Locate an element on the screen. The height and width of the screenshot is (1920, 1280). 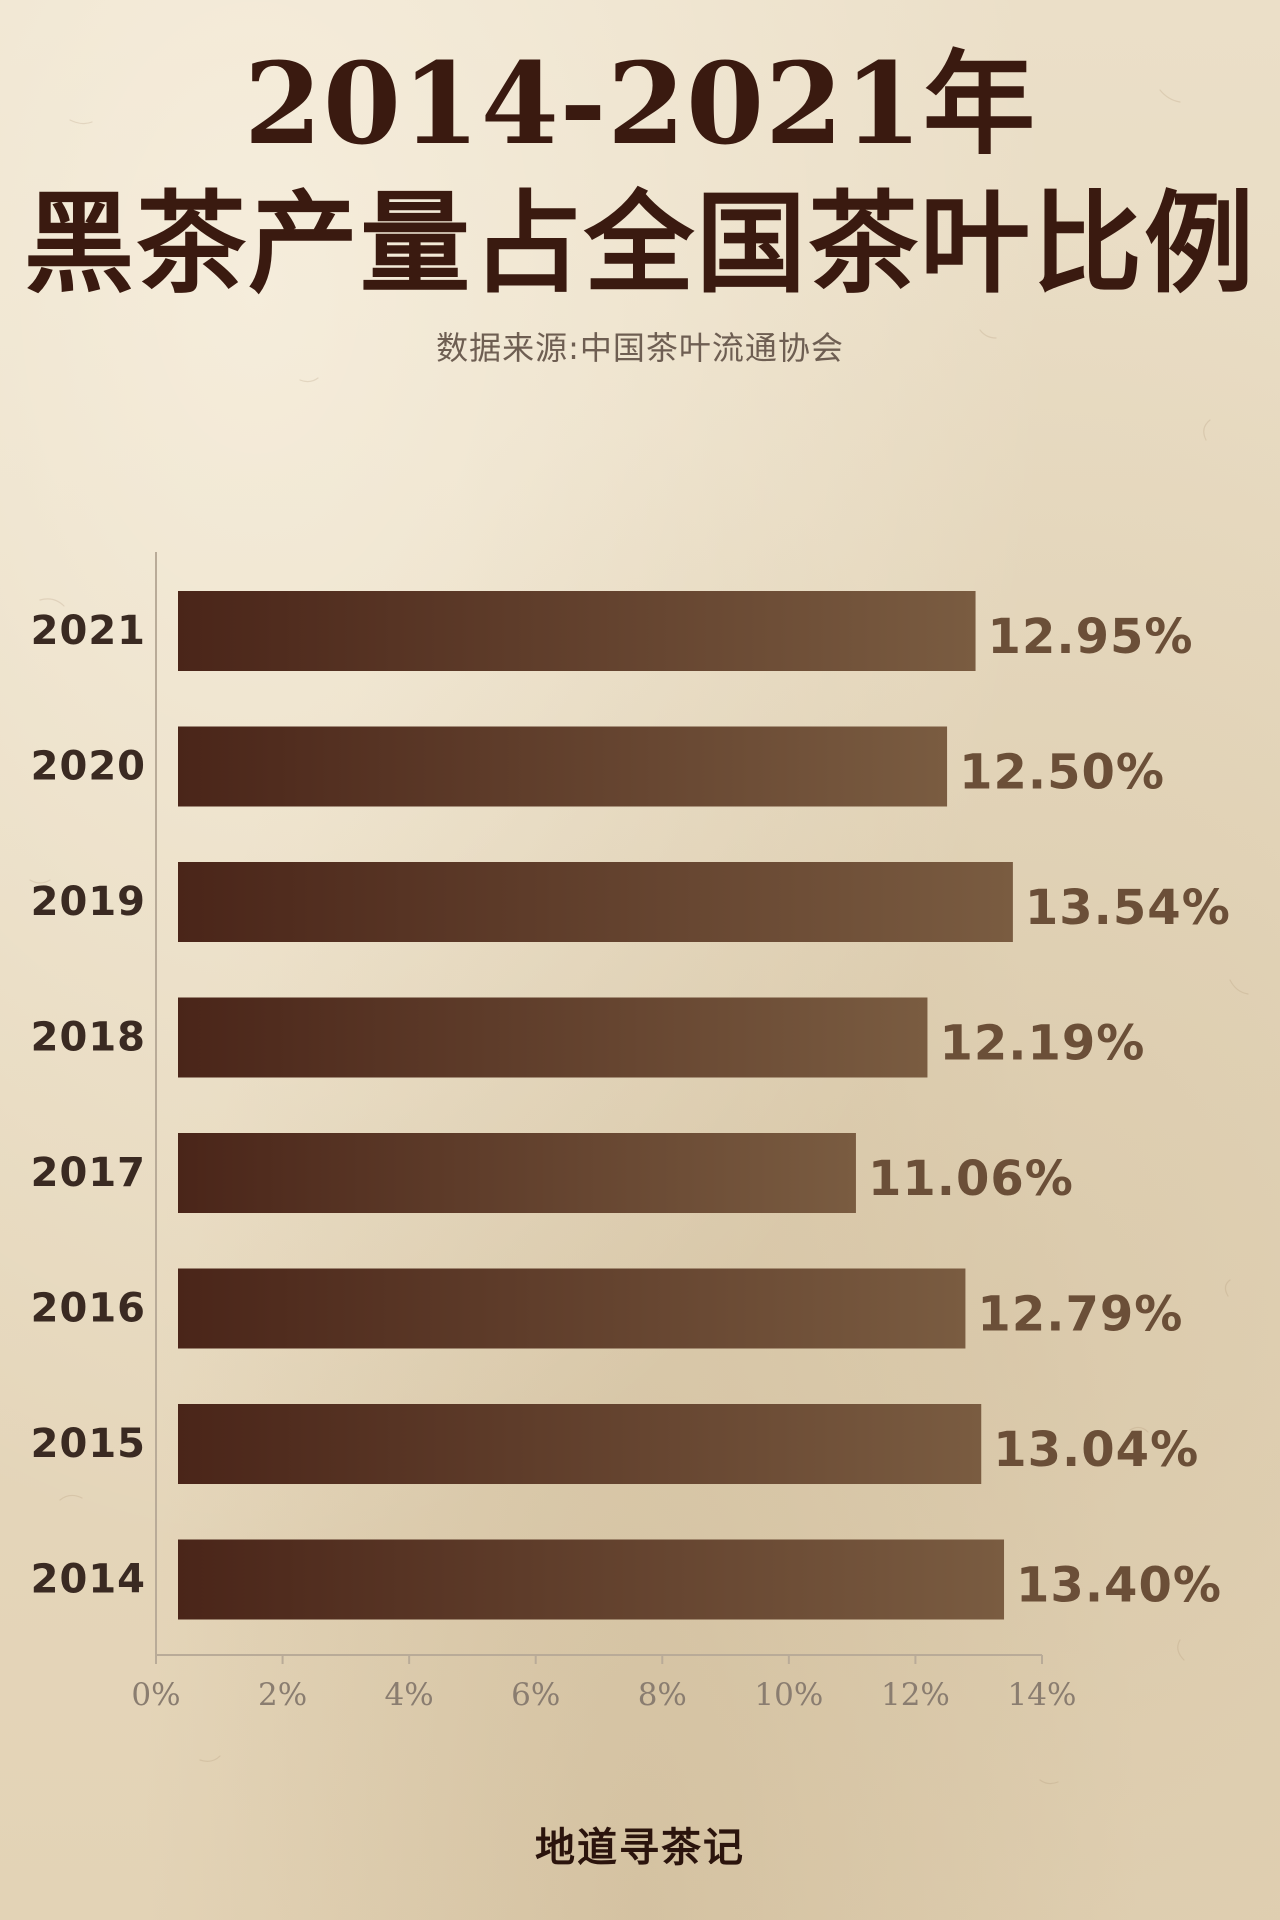
x-tick-label: 12% is located at coordinates (915, 1695).